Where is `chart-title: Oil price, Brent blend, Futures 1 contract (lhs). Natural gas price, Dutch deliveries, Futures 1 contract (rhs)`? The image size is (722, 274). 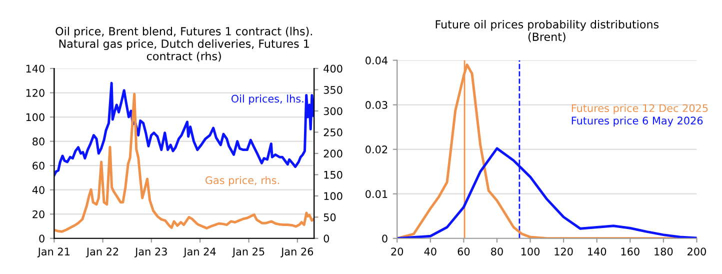
chart-title: Oil price, Brent blend, Futures 1 contract (lhs). Natural gas price, Dutch deliveries, Futures 1 contract (rhs) is located at coordinates (184, 44).